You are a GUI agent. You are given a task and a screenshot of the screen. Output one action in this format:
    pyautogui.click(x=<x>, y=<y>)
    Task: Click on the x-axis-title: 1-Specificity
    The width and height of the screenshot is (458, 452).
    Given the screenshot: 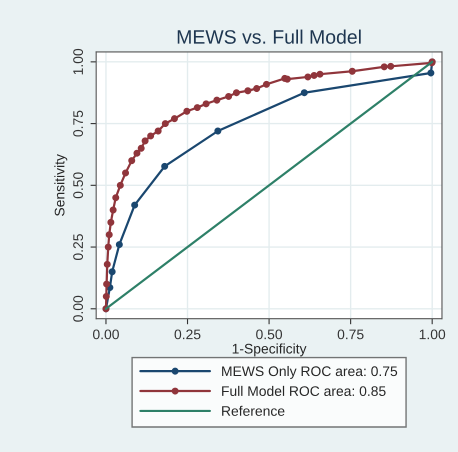 What is the action you would take?
    pyautogui.click(x=269, y=349)
    